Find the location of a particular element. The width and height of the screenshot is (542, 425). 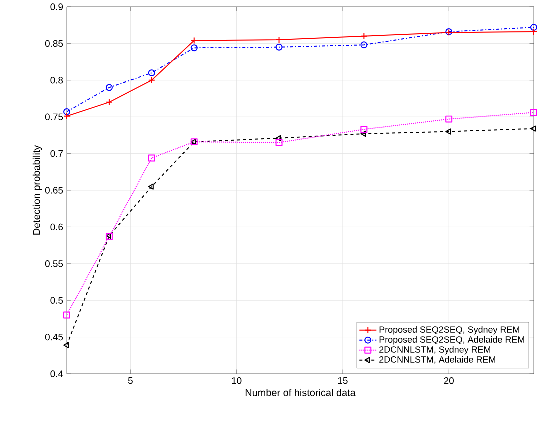

y-tick-label: 0.8 is located at coordinates (57, 80).